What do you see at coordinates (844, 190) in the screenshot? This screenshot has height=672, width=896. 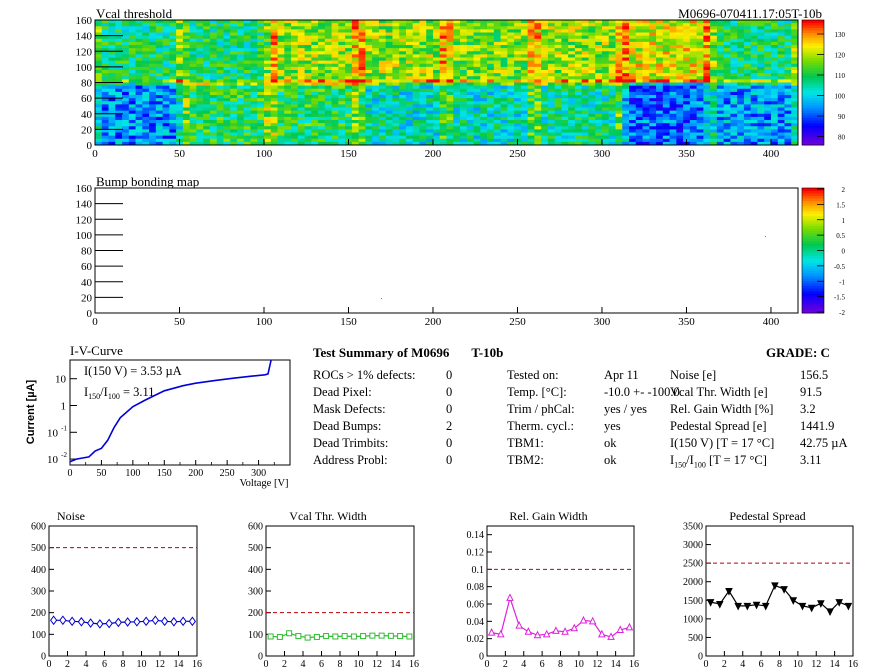 I see `colorbar-tick-label: 2` at bounding box center [844, 190].